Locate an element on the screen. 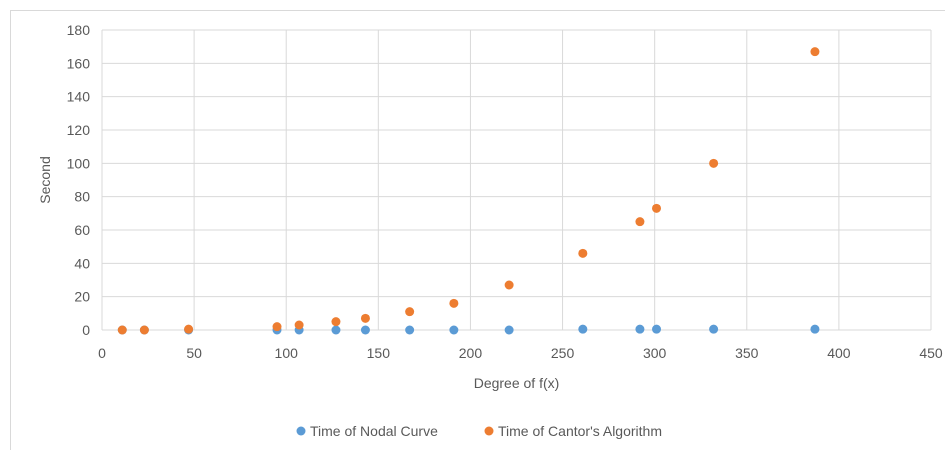 The height and width of the screenshot is (453, 951). y-tick-label: 0 is located at coordinates (86, 330).